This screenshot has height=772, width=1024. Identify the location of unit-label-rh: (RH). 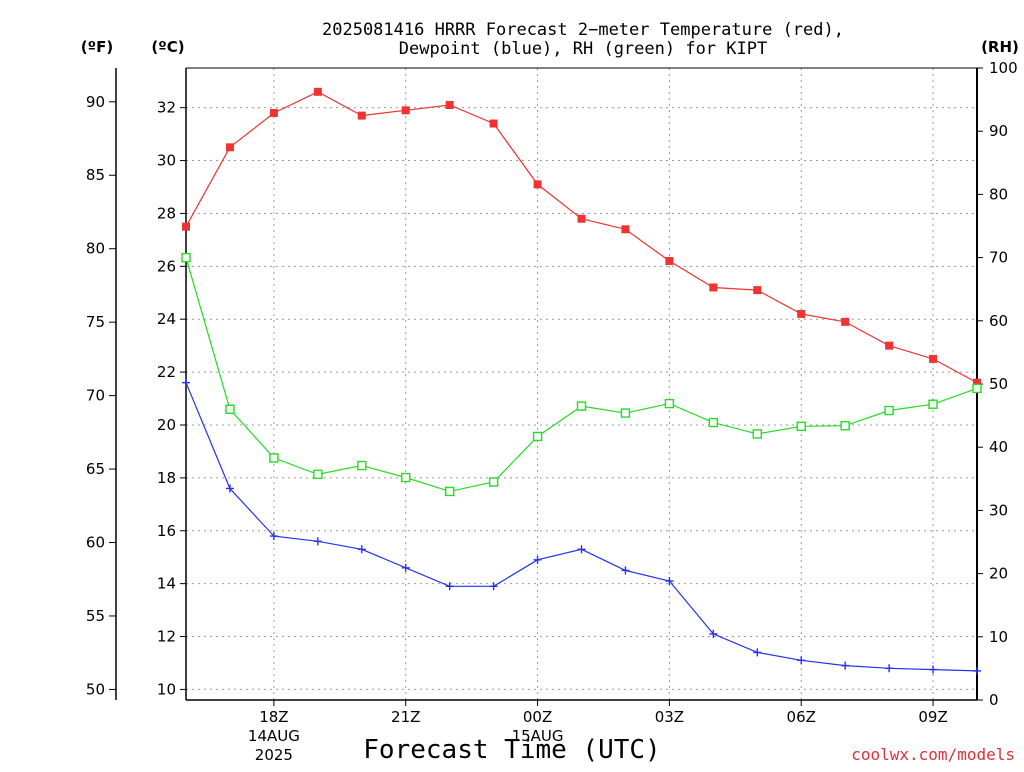
(1000, 47).